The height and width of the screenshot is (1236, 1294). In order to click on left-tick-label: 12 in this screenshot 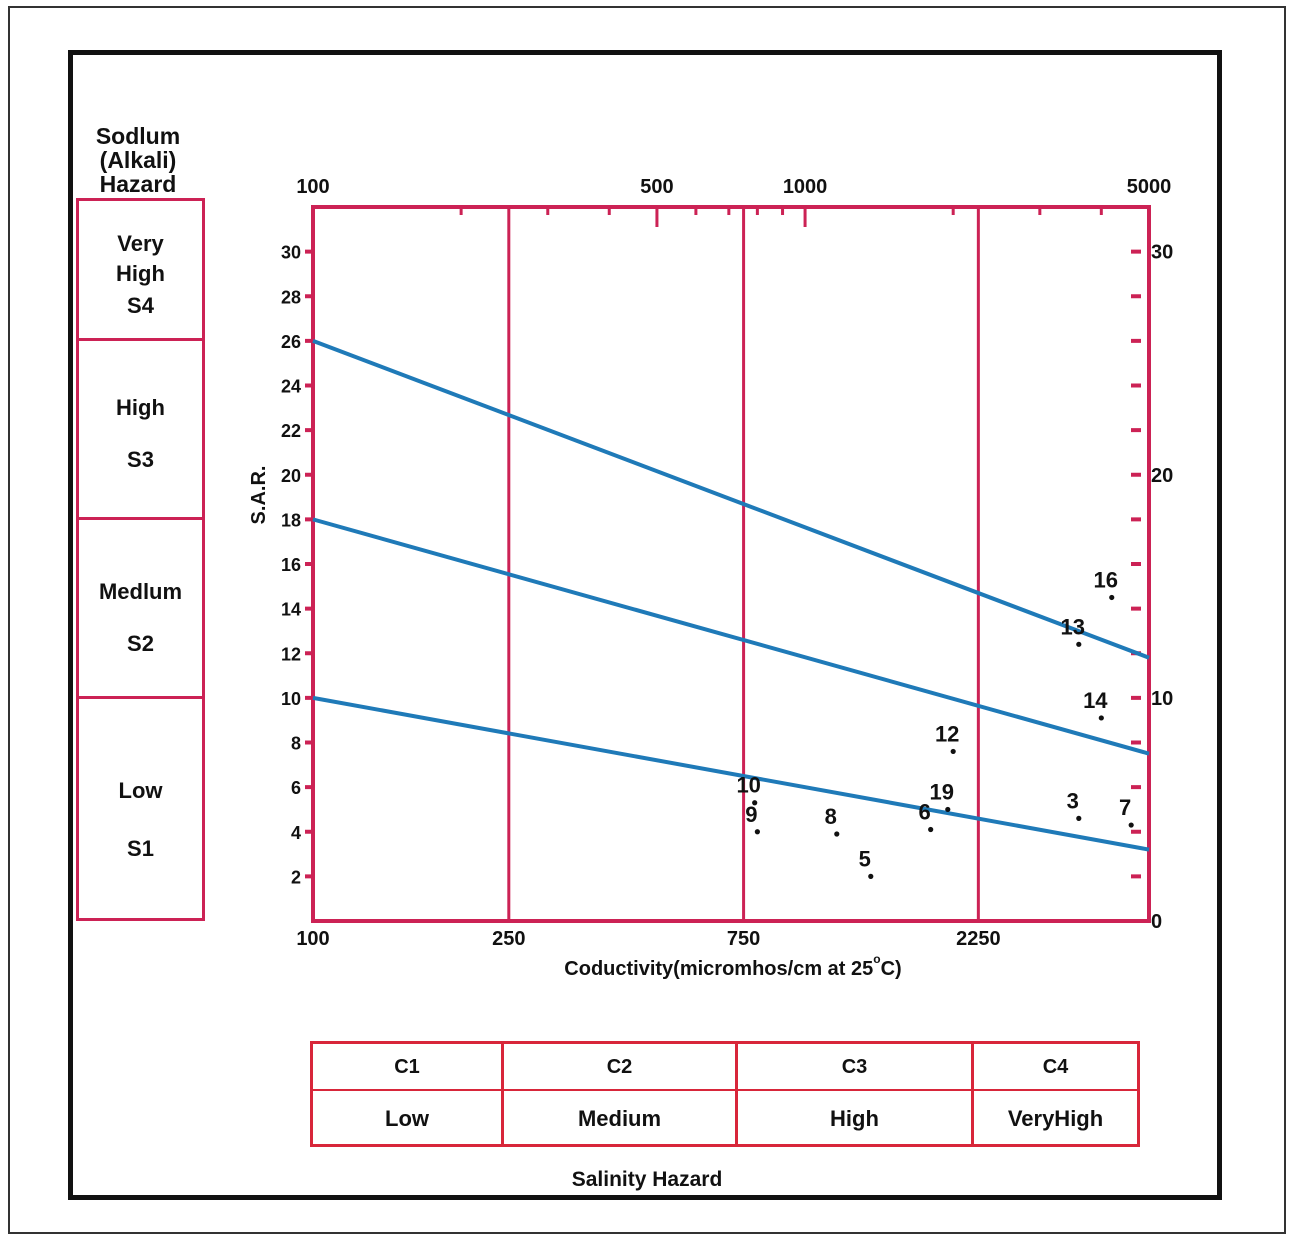, I will do `click(291, 654)`.